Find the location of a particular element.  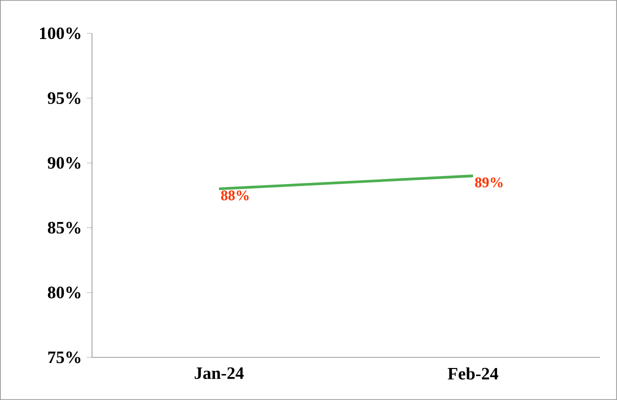

data-label: 88% is located at coordinates (235, 195).